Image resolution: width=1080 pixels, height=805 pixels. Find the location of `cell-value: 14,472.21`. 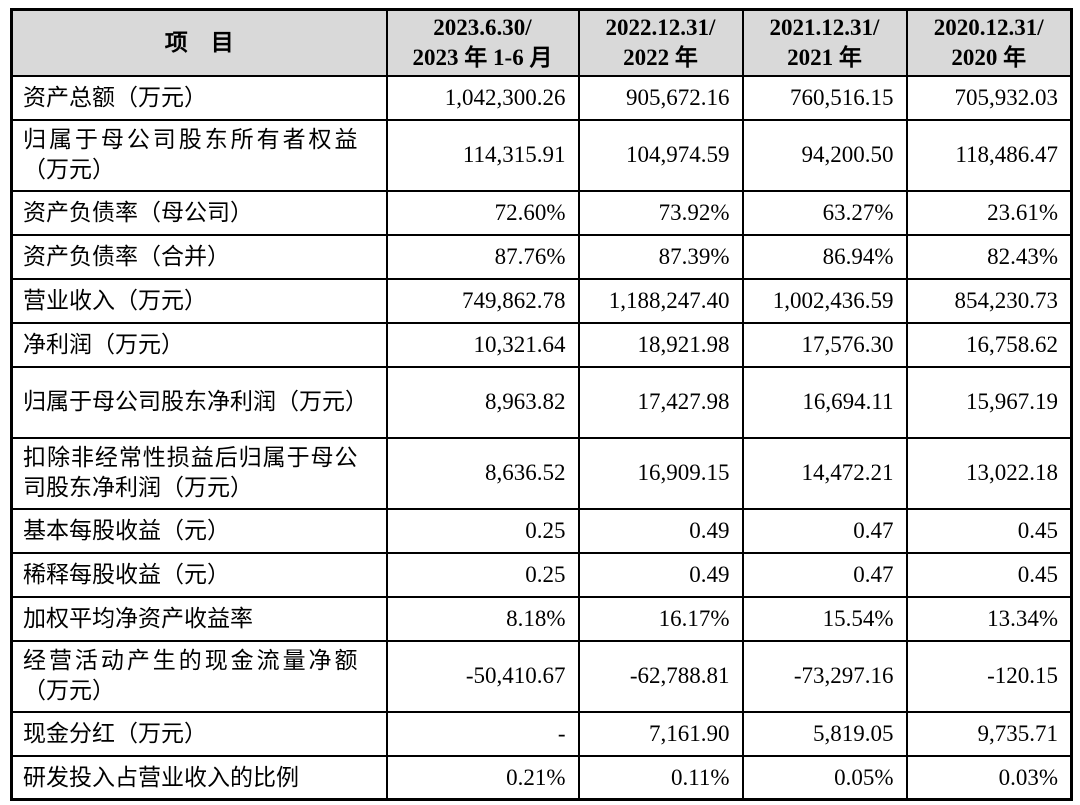

cell-value: 14,472.21 is located at coordinates (824, 473).